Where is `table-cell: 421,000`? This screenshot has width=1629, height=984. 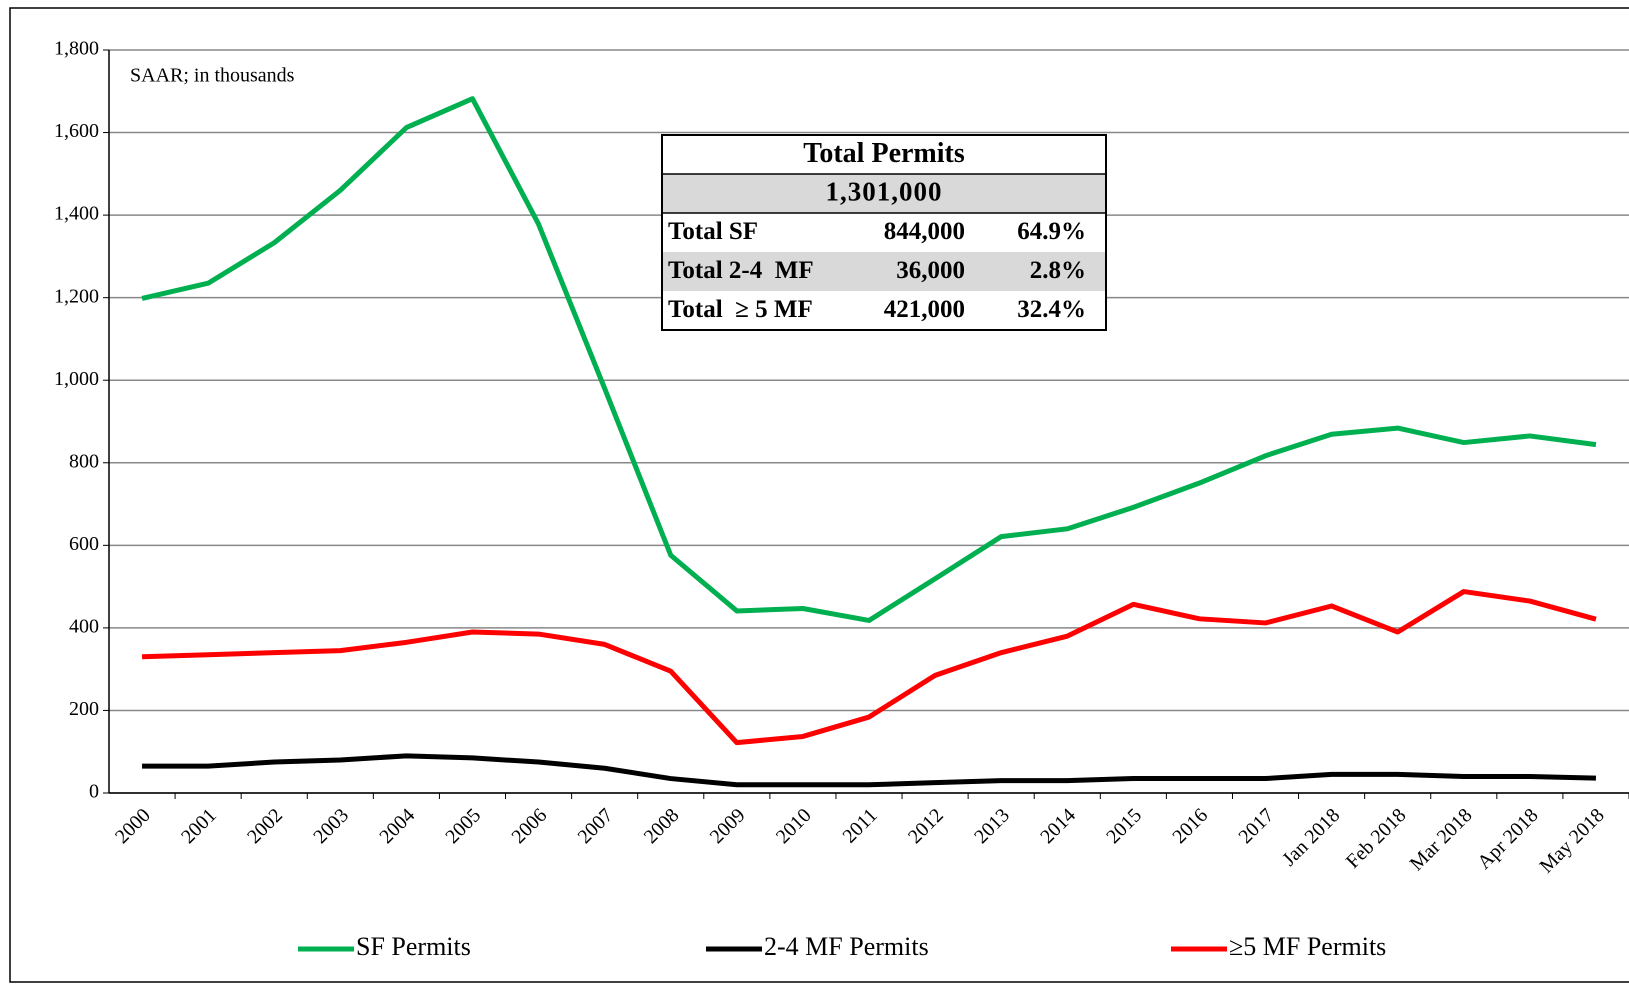
table-cell: 421,000 is located at coordinates (924, 309).